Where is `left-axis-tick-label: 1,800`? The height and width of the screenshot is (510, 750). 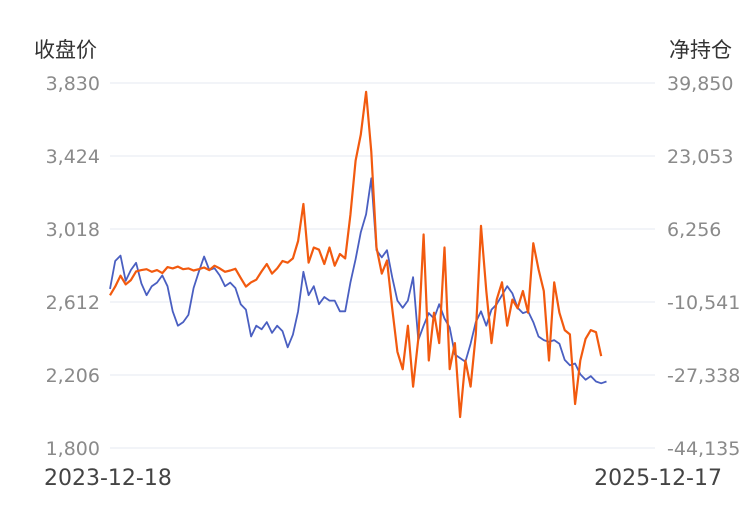
left-axis-tick-label: 1,800 is located at coordinates (73, 449).